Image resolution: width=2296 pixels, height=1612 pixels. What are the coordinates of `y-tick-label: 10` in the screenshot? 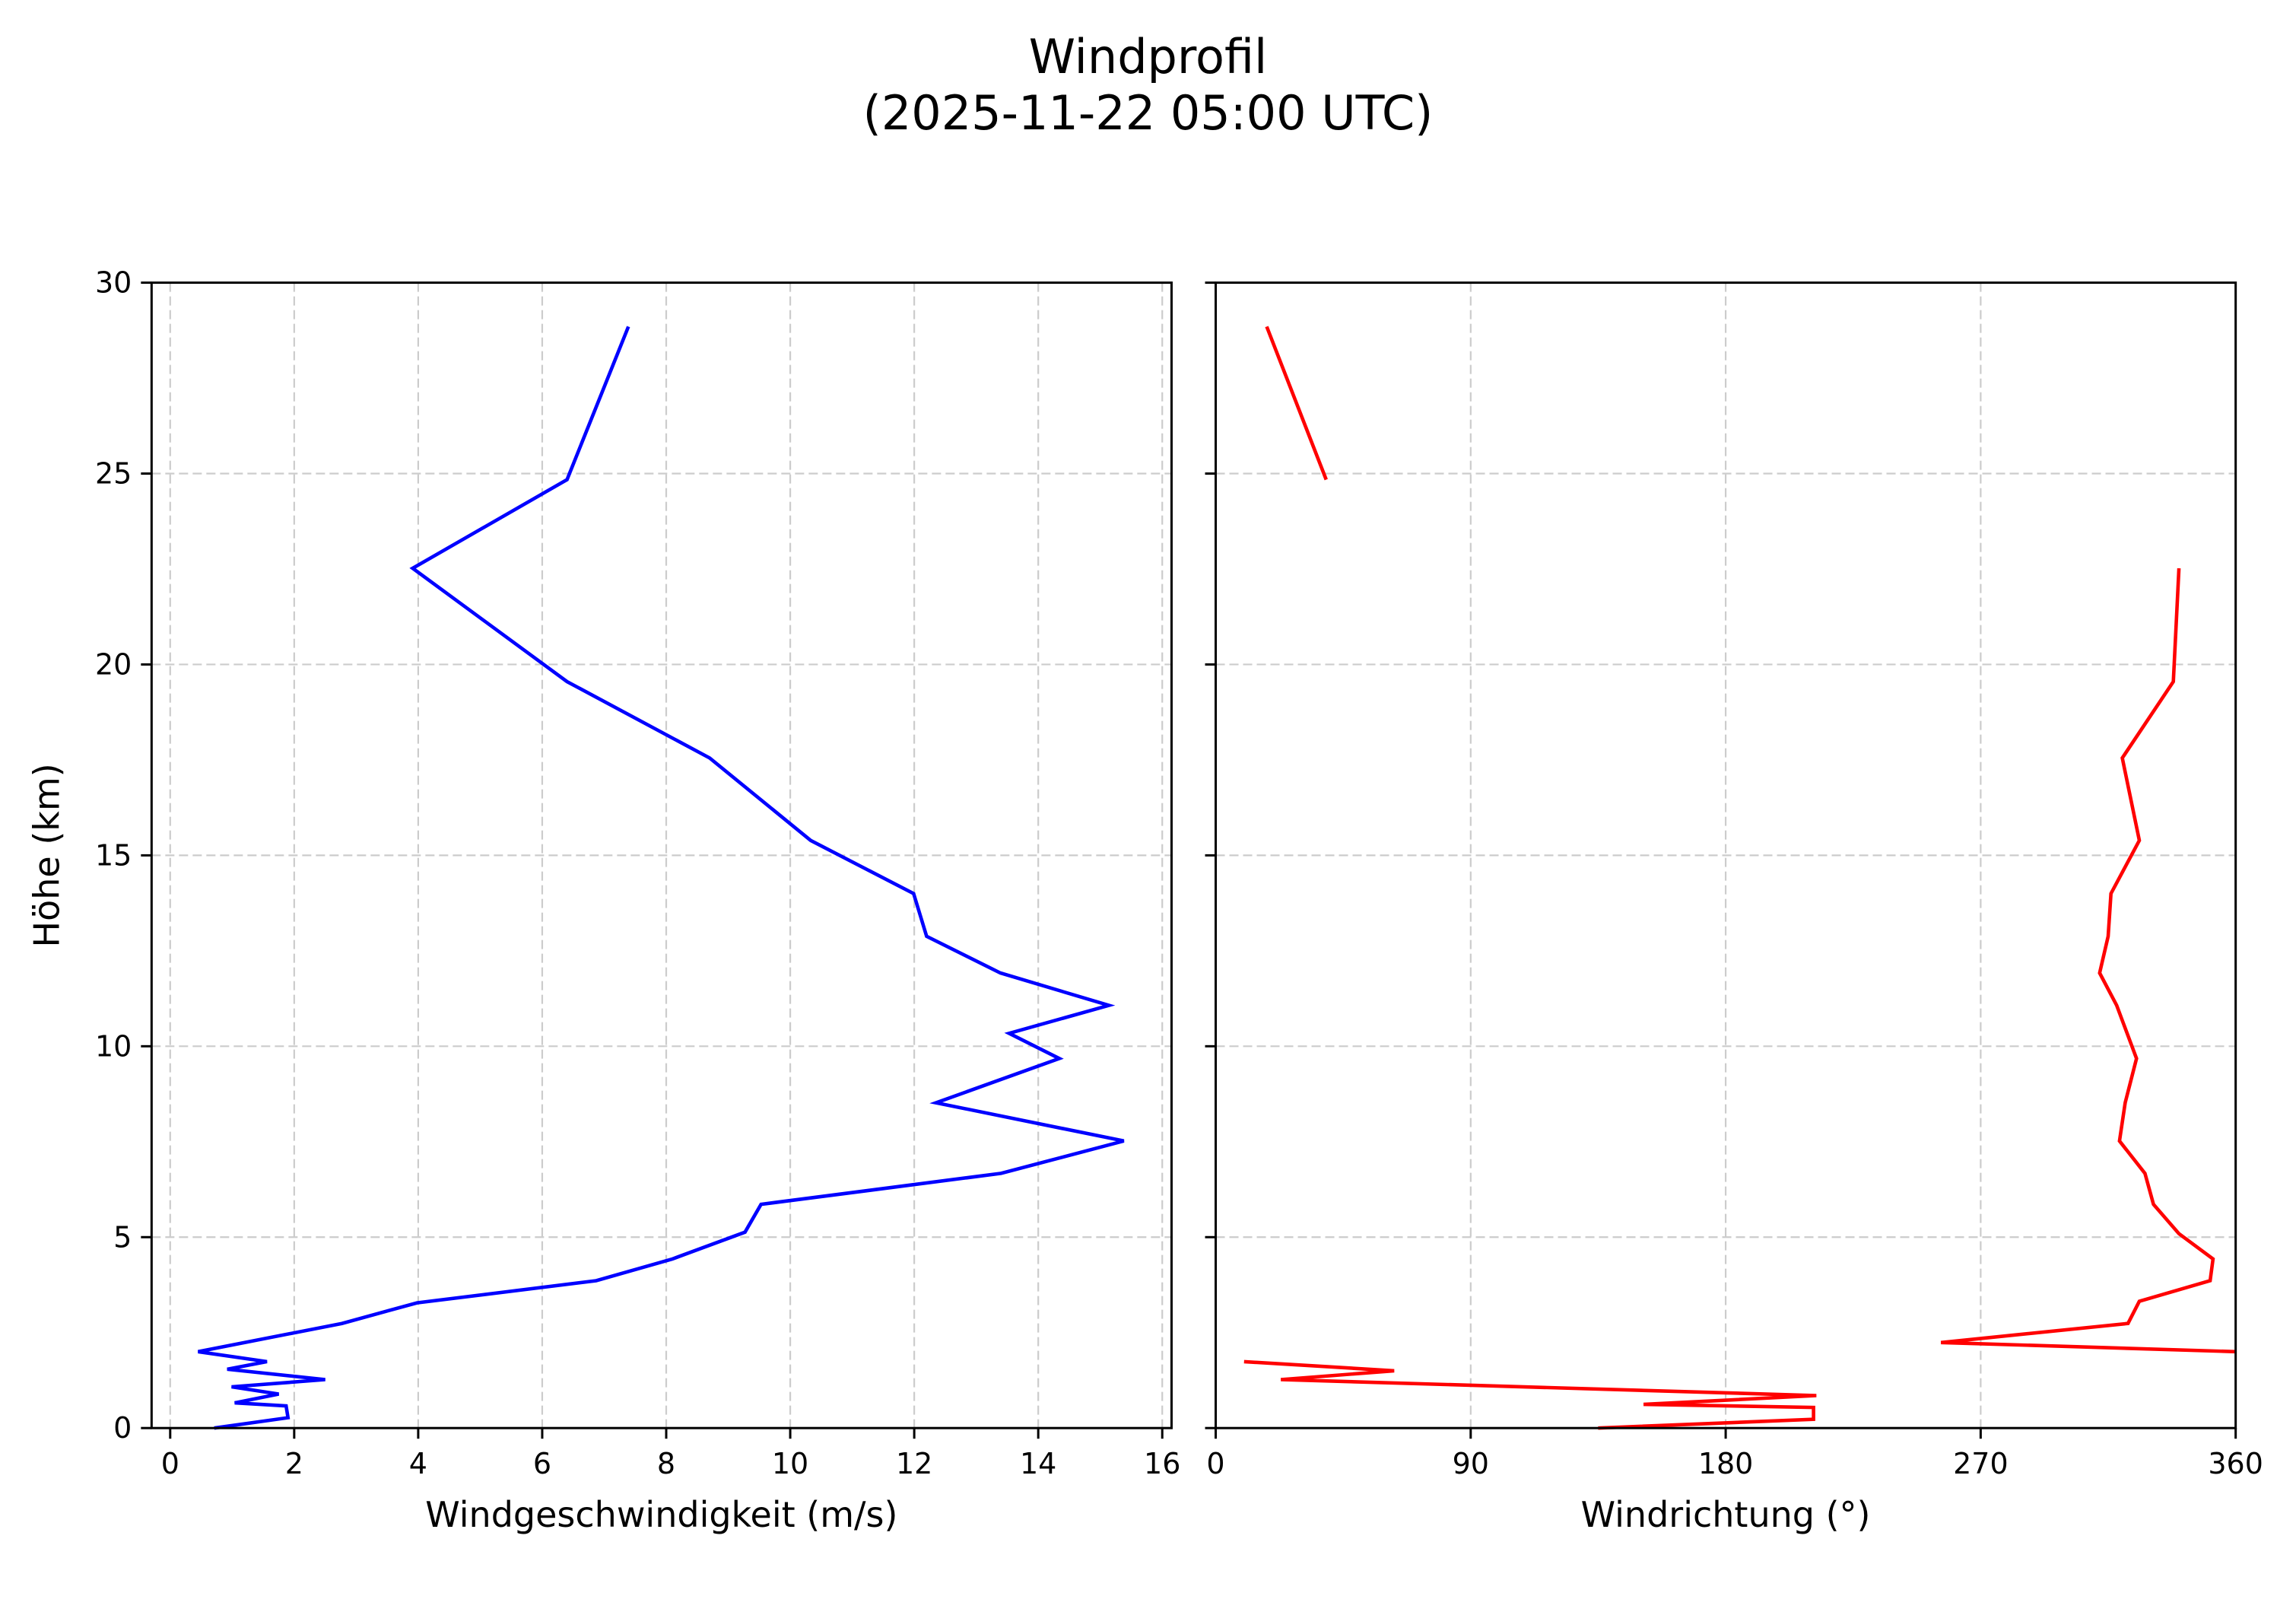 It's located at (113, 1046).